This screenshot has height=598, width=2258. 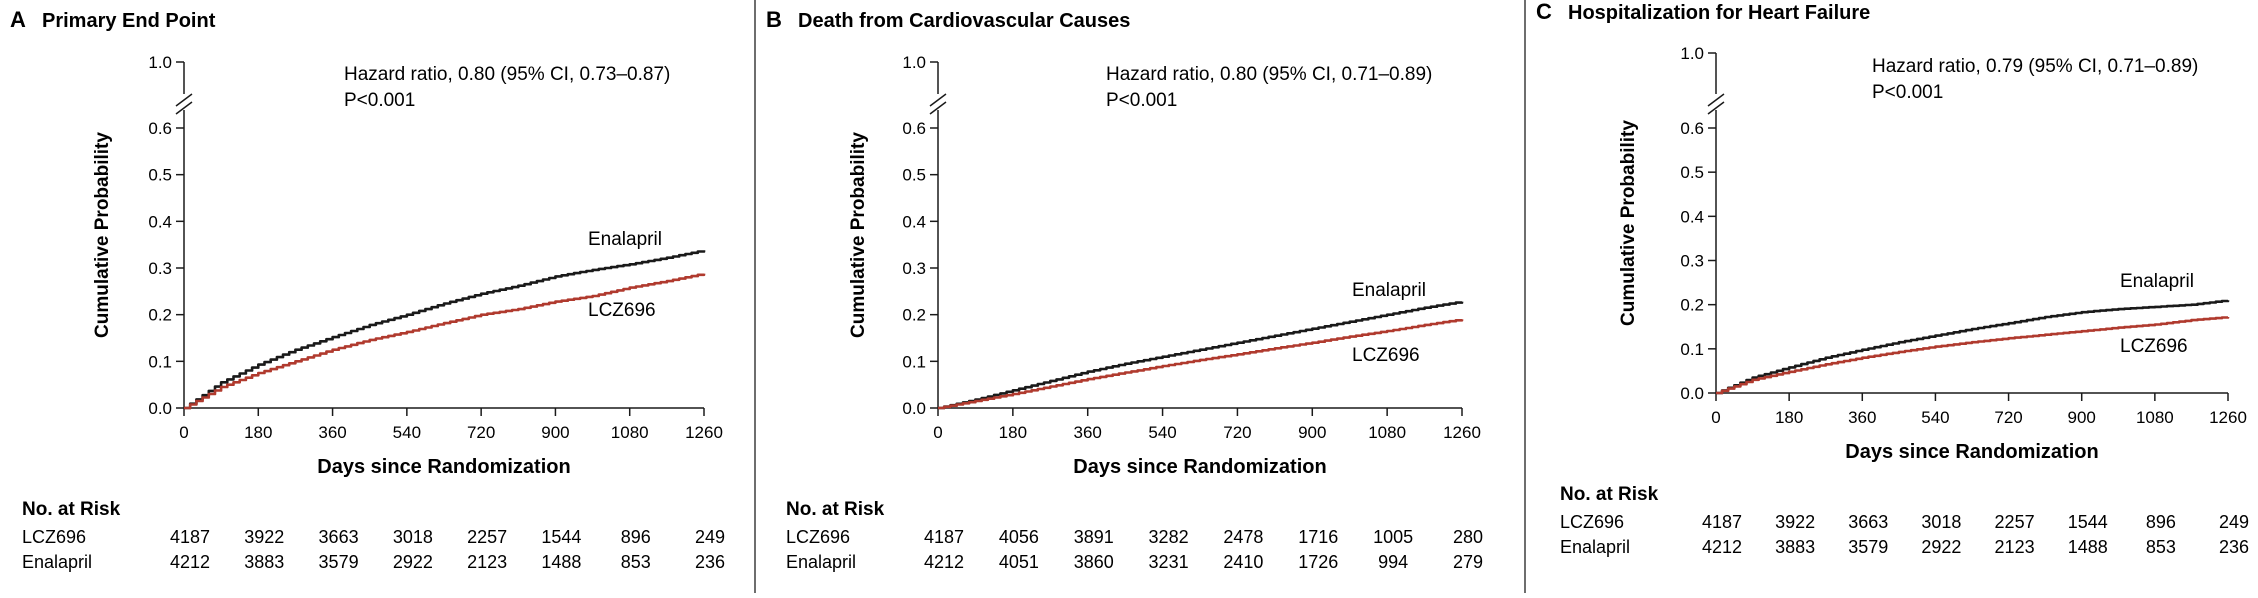 I want to click on at-risk-value: 1544, so click(x=561, y=537).